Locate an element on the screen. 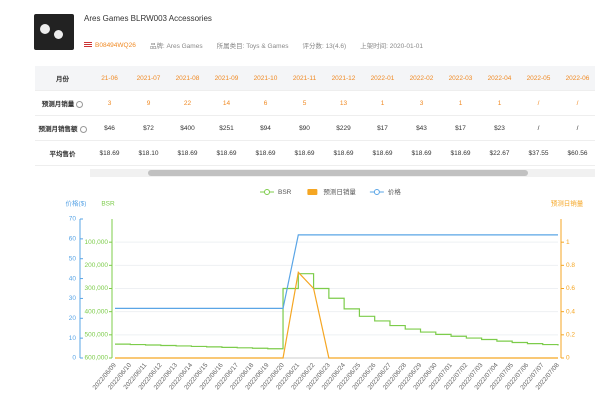  header-cell: 2021-11 is located at coordinates (304, 78).